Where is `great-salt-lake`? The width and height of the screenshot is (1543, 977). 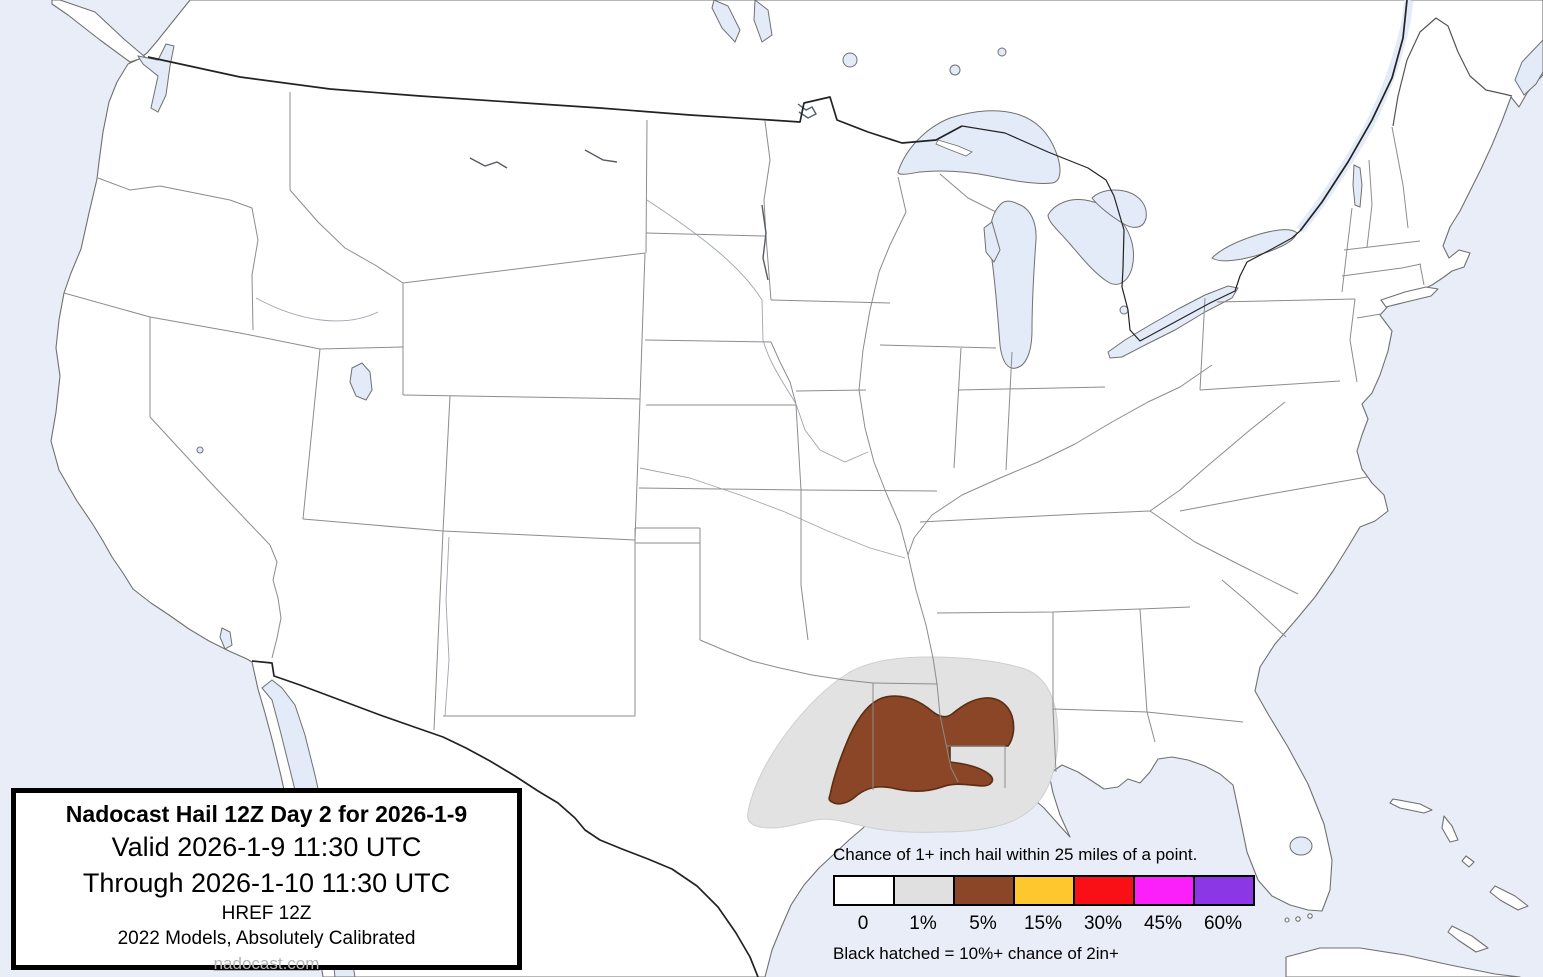 great-salt-lake is located at coordinates (361, 381).